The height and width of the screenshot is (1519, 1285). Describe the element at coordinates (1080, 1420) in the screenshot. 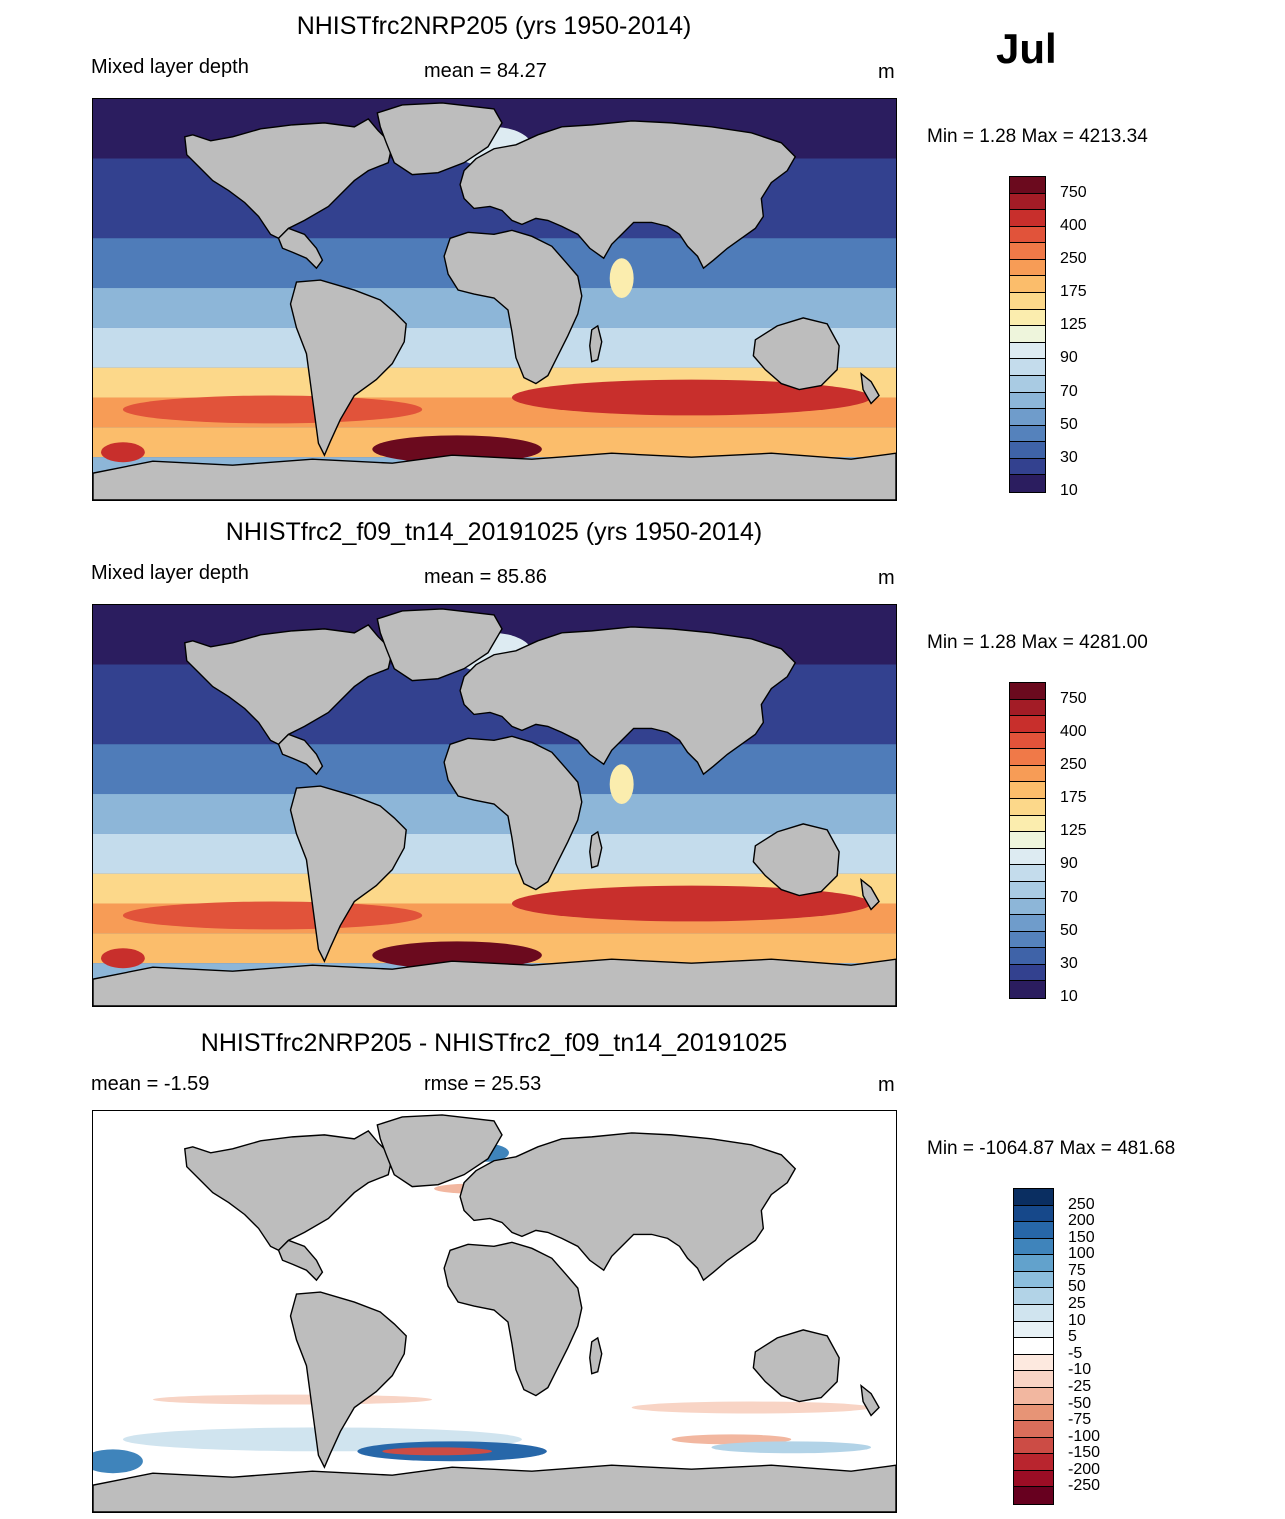

I see `colorbar-label: -75` at that location.